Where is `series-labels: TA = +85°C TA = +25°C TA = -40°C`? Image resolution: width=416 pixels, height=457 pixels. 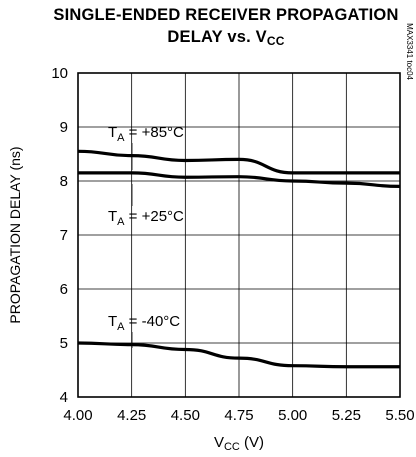 series-labels: TA = +85°C TA = +25°C TA = -40°C is located at coordinates (146, 236).